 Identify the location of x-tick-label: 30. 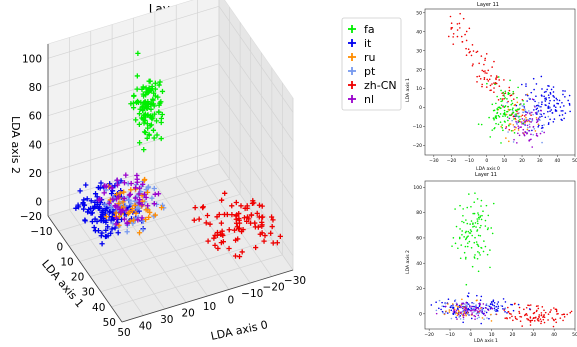
(540, 161).